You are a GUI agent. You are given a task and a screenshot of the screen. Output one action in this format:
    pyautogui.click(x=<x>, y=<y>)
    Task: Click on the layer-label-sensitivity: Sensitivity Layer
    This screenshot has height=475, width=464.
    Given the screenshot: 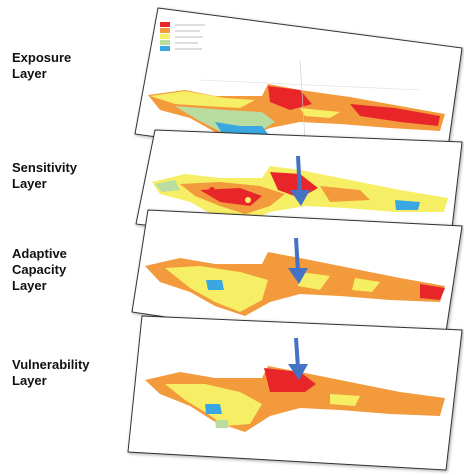 What is the action you would take?
    pyautogui.click(x=45, y=175)
    